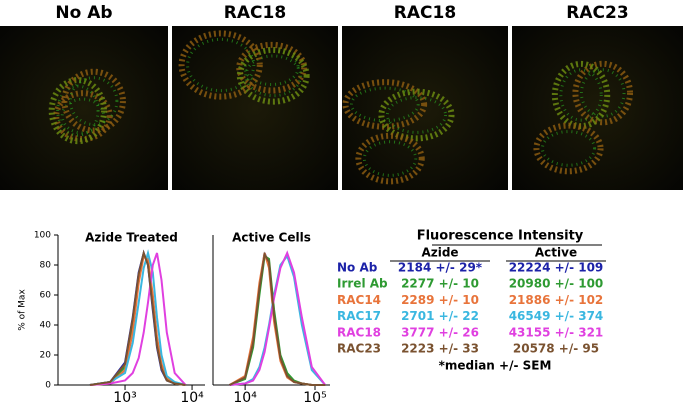 The height and width of the screenshot is (404, 683). What do you see at coordinates (556, 268) in the screenshot?
I see `table-cell: 22224 +/- 109` at bounding box center [556, 268].